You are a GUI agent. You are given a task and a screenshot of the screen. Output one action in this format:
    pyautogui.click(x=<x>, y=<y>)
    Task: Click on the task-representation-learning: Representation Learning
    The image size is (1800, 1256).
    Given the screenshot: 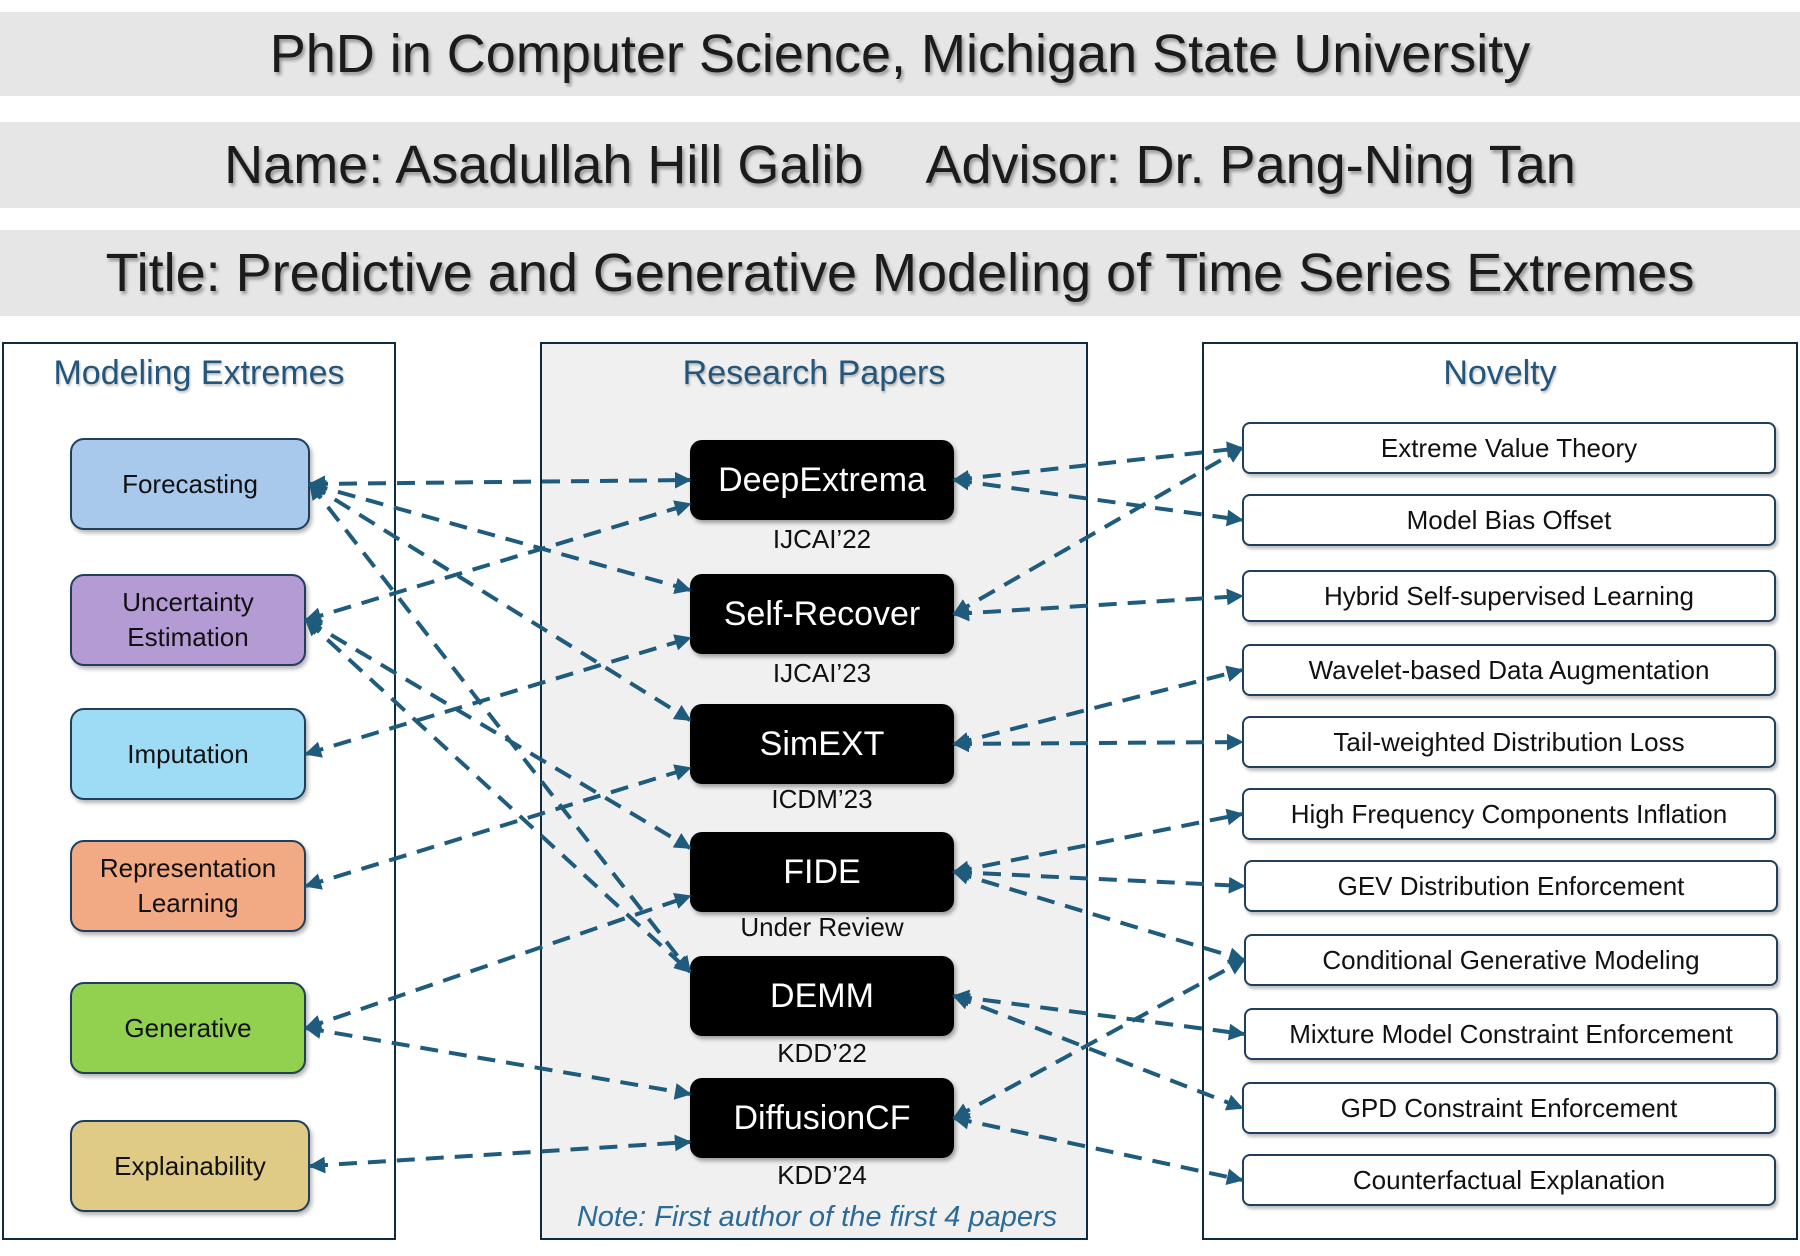 What is the action you would take?
    pyautogui.click(x=188, y=886)
    